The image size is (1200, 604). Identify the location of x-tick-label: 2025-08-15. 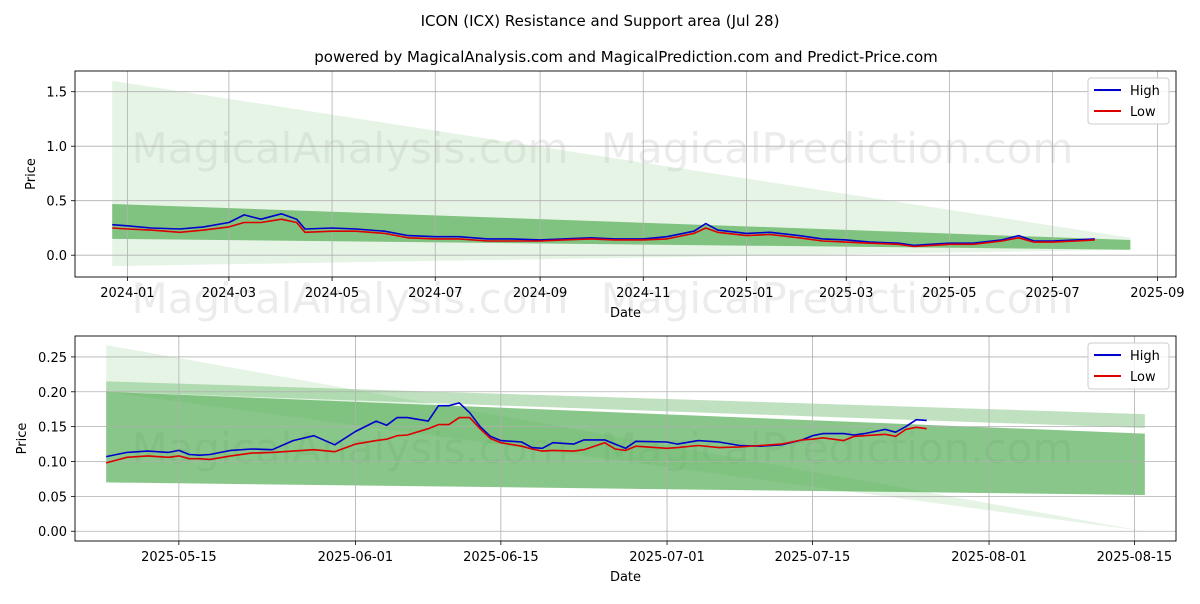
(1135, 557).